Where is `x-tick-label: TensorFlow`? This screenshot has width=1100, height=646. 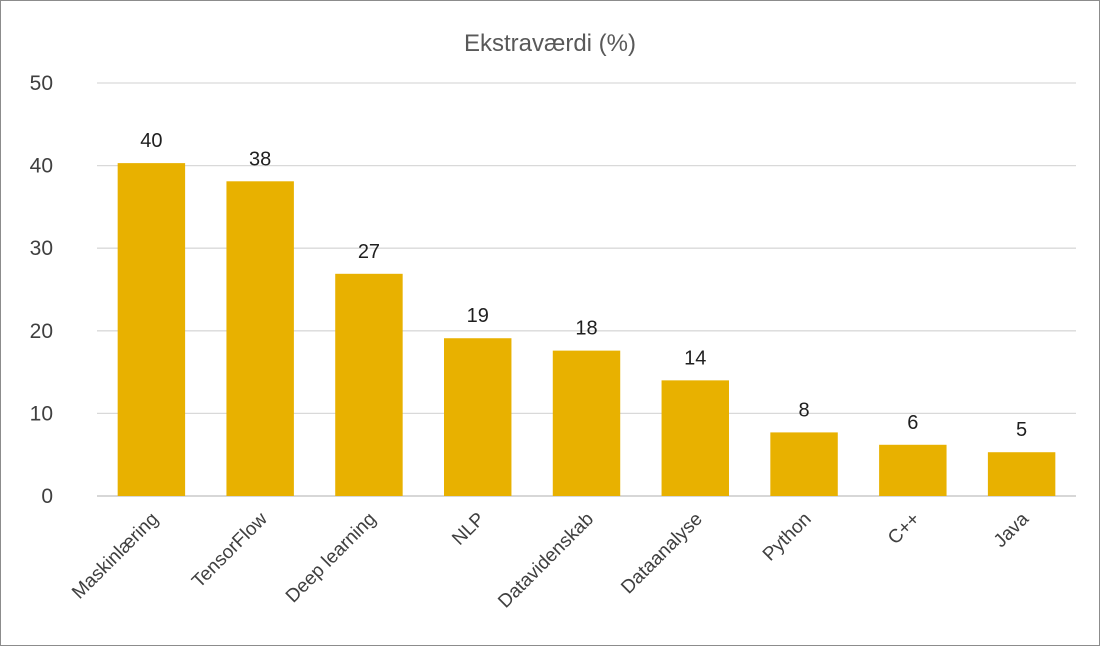 x-tick-label: TensorFlow is located at coordinates (230, 550).